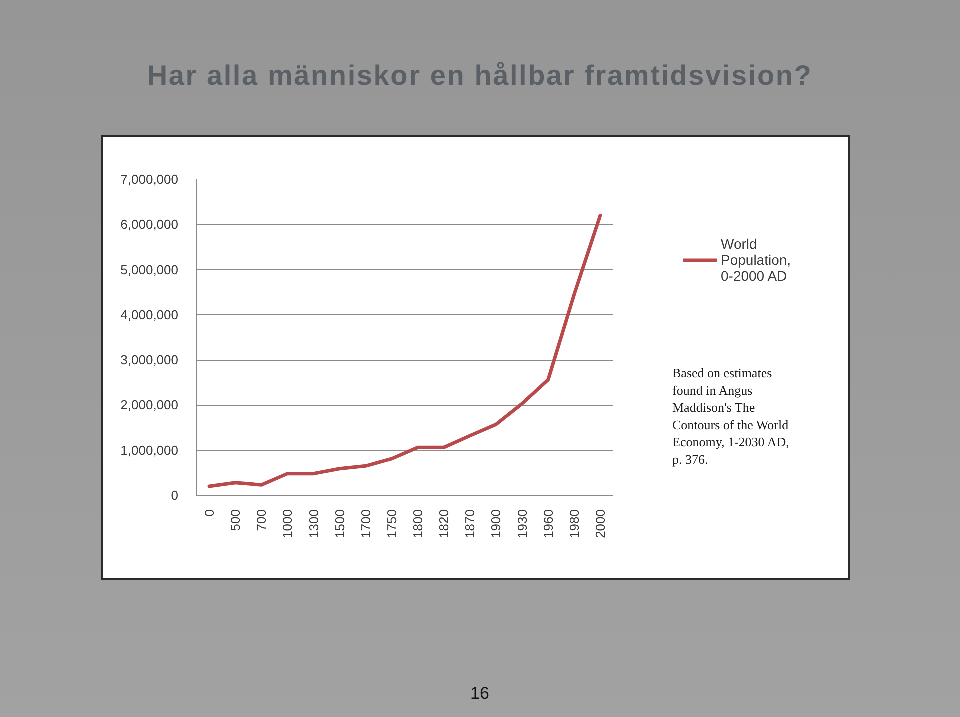 The width and height of the screenshot is (960, 717). What do you see at coordinates (288, 524) in the screenshot?
I see `x-tick-label: 1000` at bounding box center [288, 524].